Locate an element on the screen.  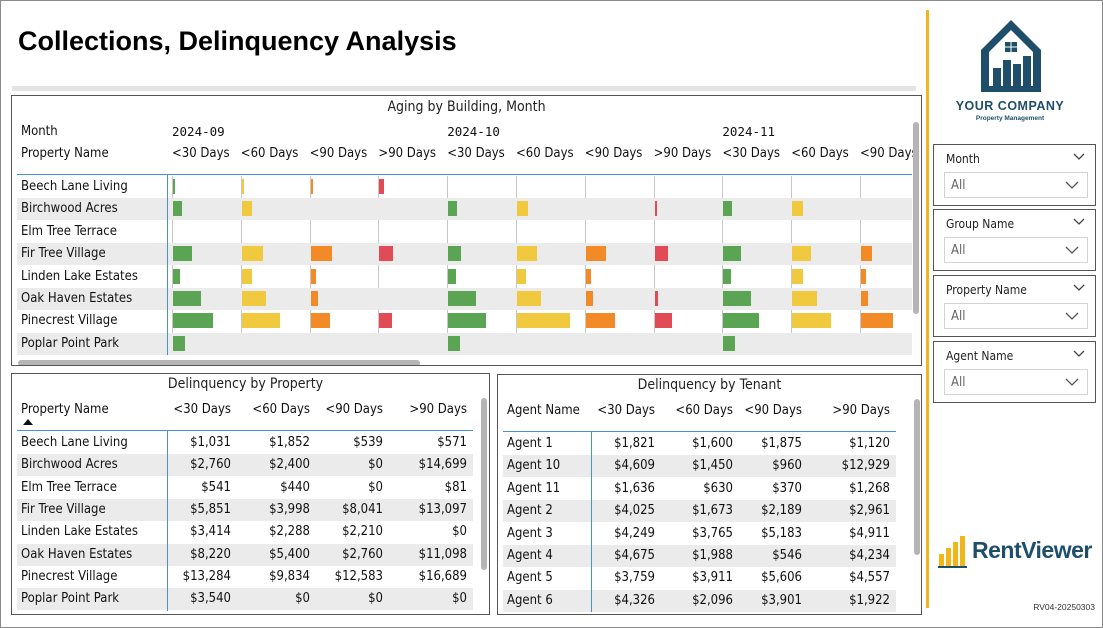
sort-ascending-icon is located at coordinates (28, 422).